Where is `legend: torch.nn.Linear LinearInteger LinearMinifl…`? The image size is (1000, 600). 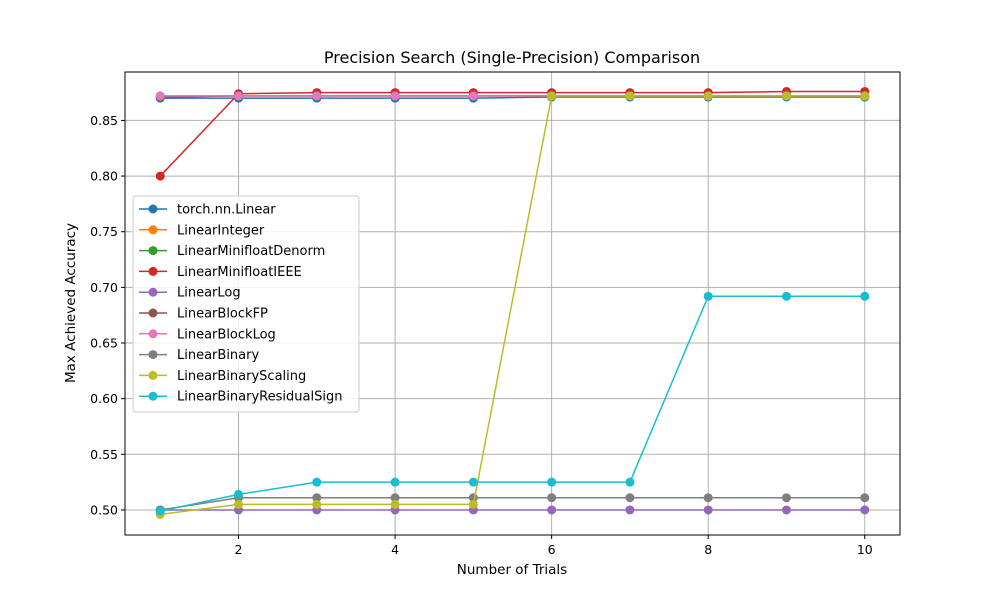
legend: torch.nn.Linear LinearInteger LinearMinifl… is located at coordinates (246, 304).